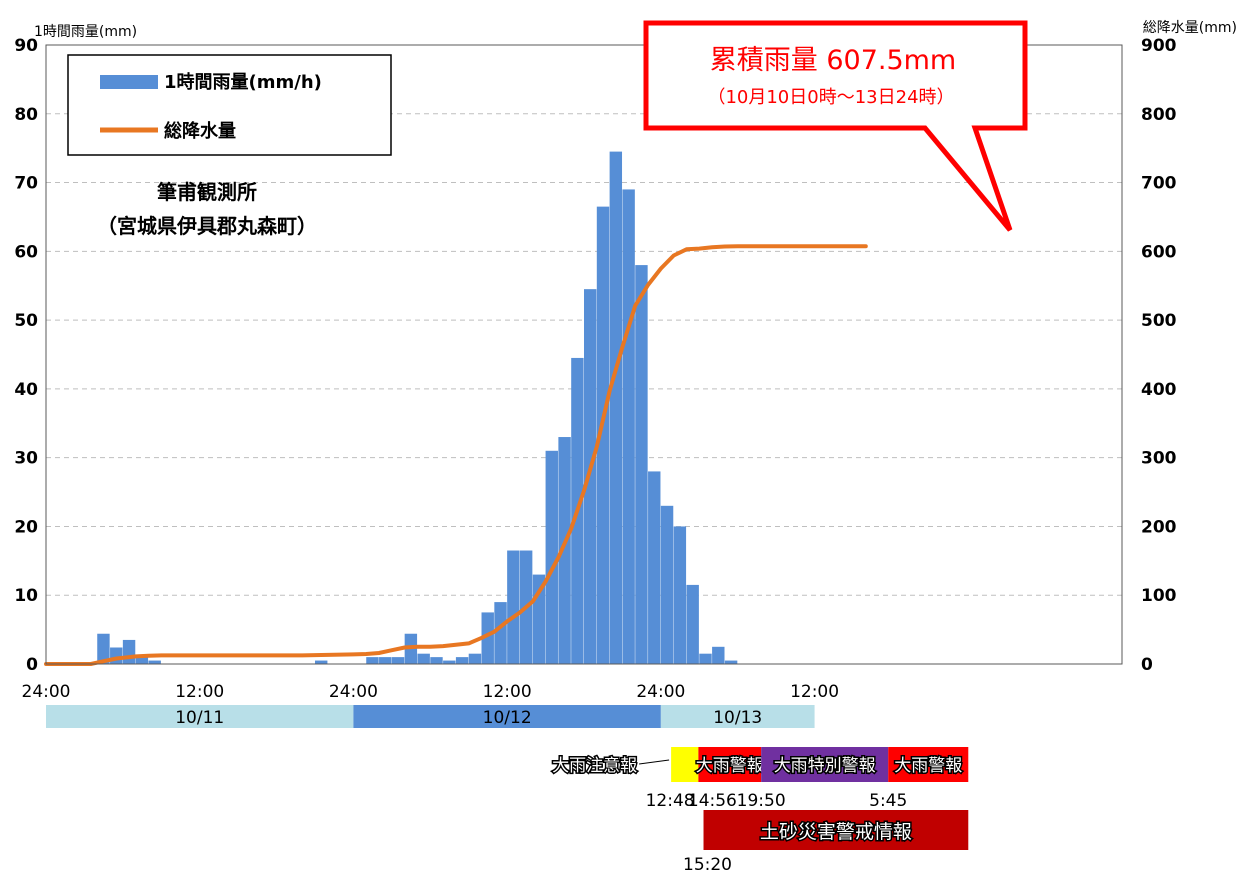 This screenshot has width=1243, height=878. What do you see at coordinates (712, 801) in the screenshot?
I see `warning-time-label: 14:56` at bounding box center [712, 801].